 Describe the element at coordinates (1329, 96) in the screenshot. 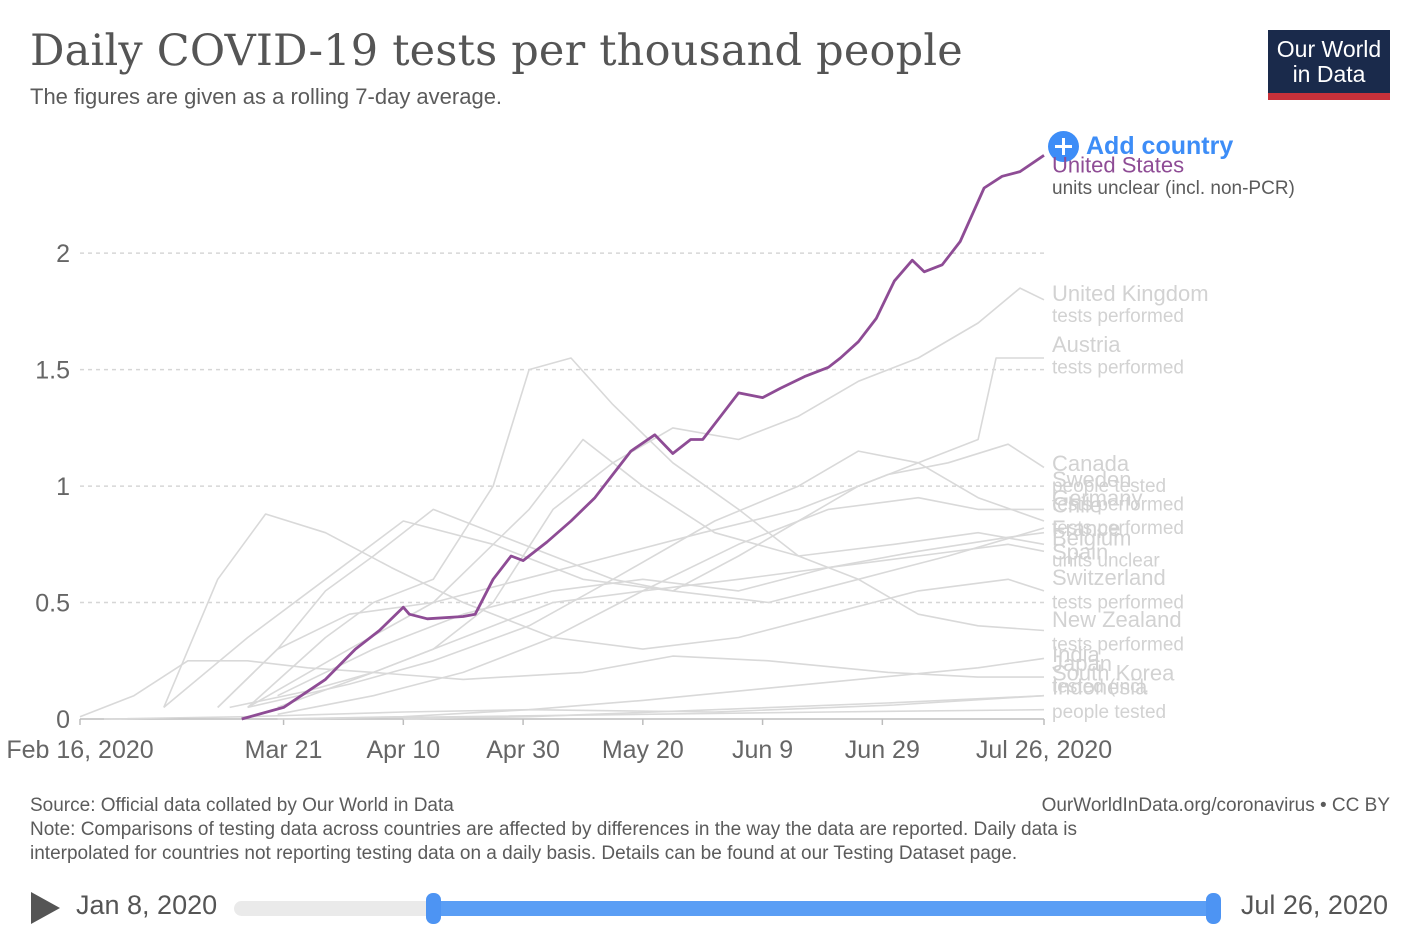

I see `logo-accent-bar` at that location.